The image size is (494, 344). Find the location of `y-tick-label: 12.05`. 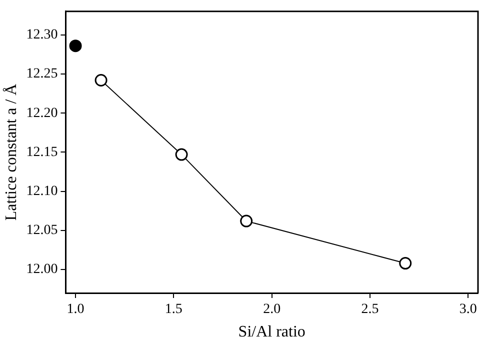

y-tick-label: 12.05 is located at coordinates (42, 230).